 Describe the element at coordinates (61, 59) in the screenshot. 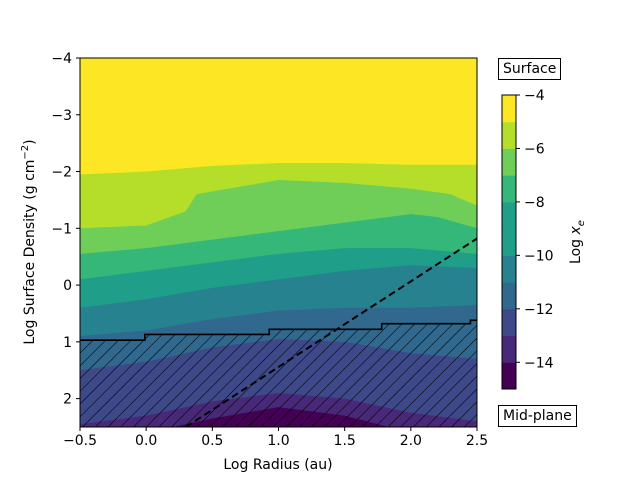

I see `y-tick-label: −4` at that location.